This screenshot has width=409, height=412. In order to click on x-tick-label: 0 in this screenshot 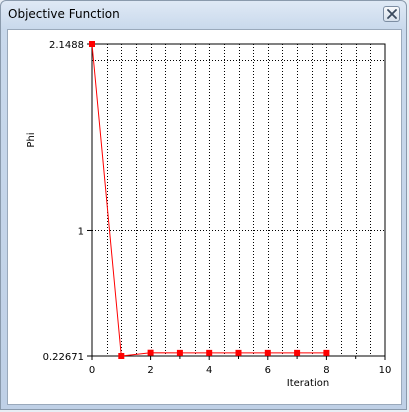, I will do `click(92, 370)`.